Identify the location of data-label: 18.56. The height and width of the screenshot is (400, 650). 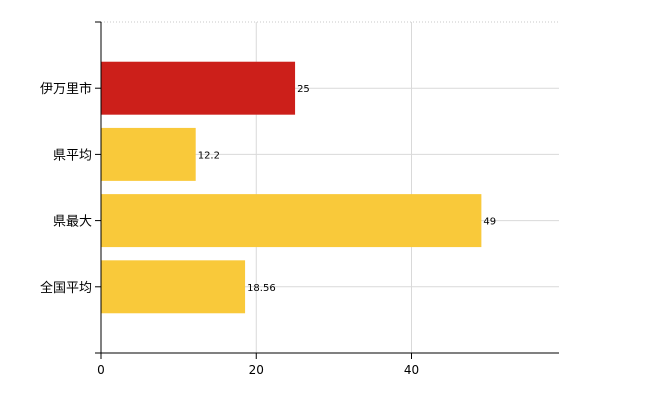
(261, 288).